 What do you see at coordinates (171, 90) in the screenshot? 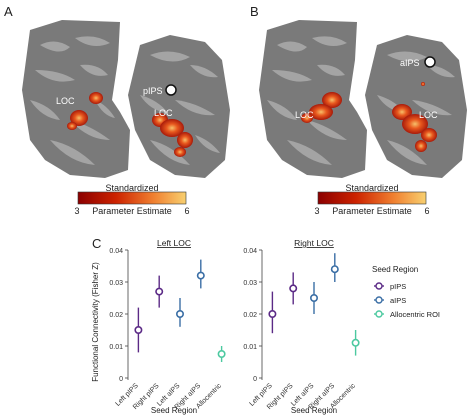
I see `seed-marker-pips` at bounding box center [171, 90].